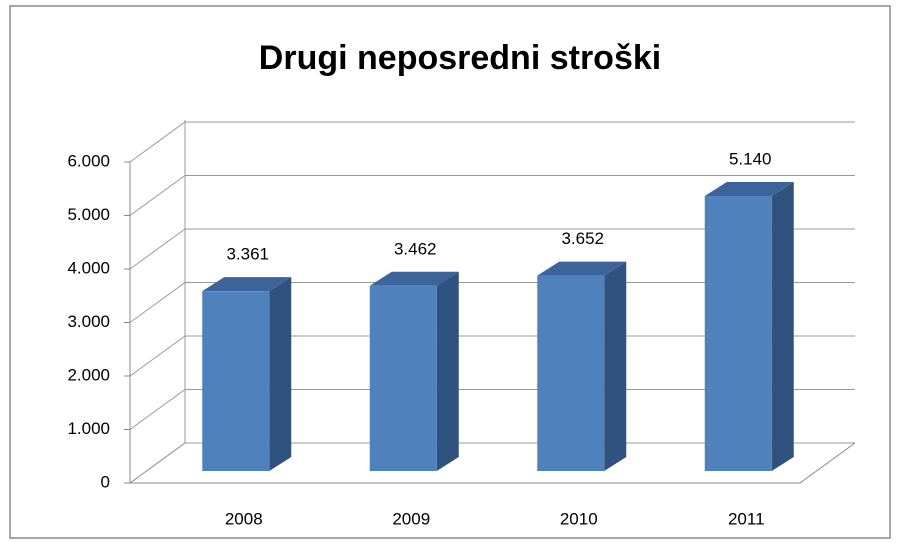  I want to click on value-label: 3.361, so click(247, 254).